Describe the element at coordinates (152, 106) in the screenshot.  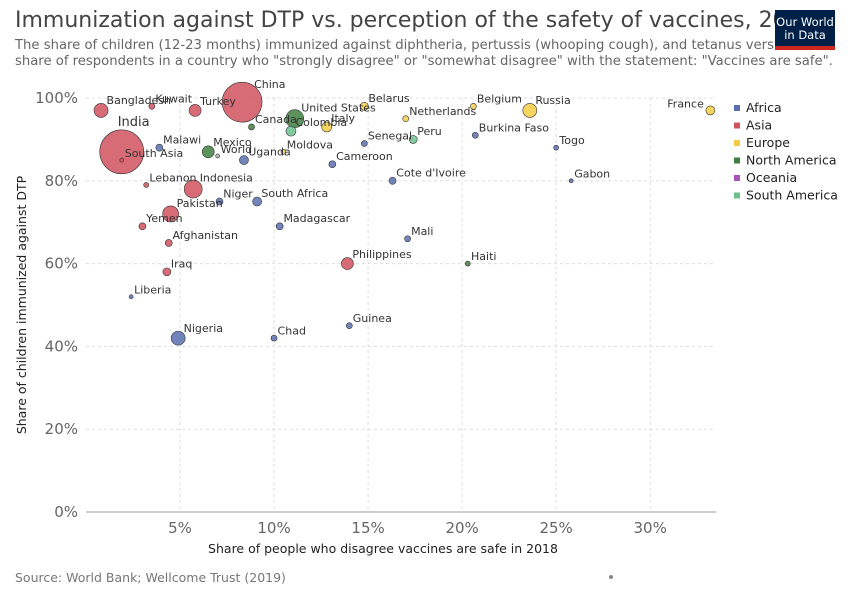
I see `point-kuwait` at that location.